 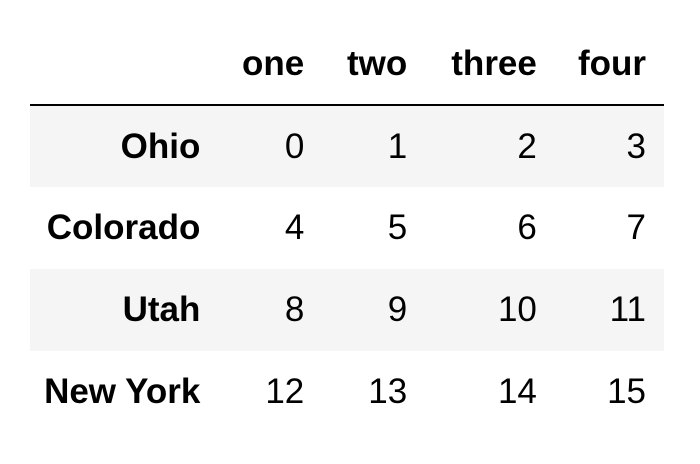 I want to click on column-header-four: four, so click(x=609, y=65).